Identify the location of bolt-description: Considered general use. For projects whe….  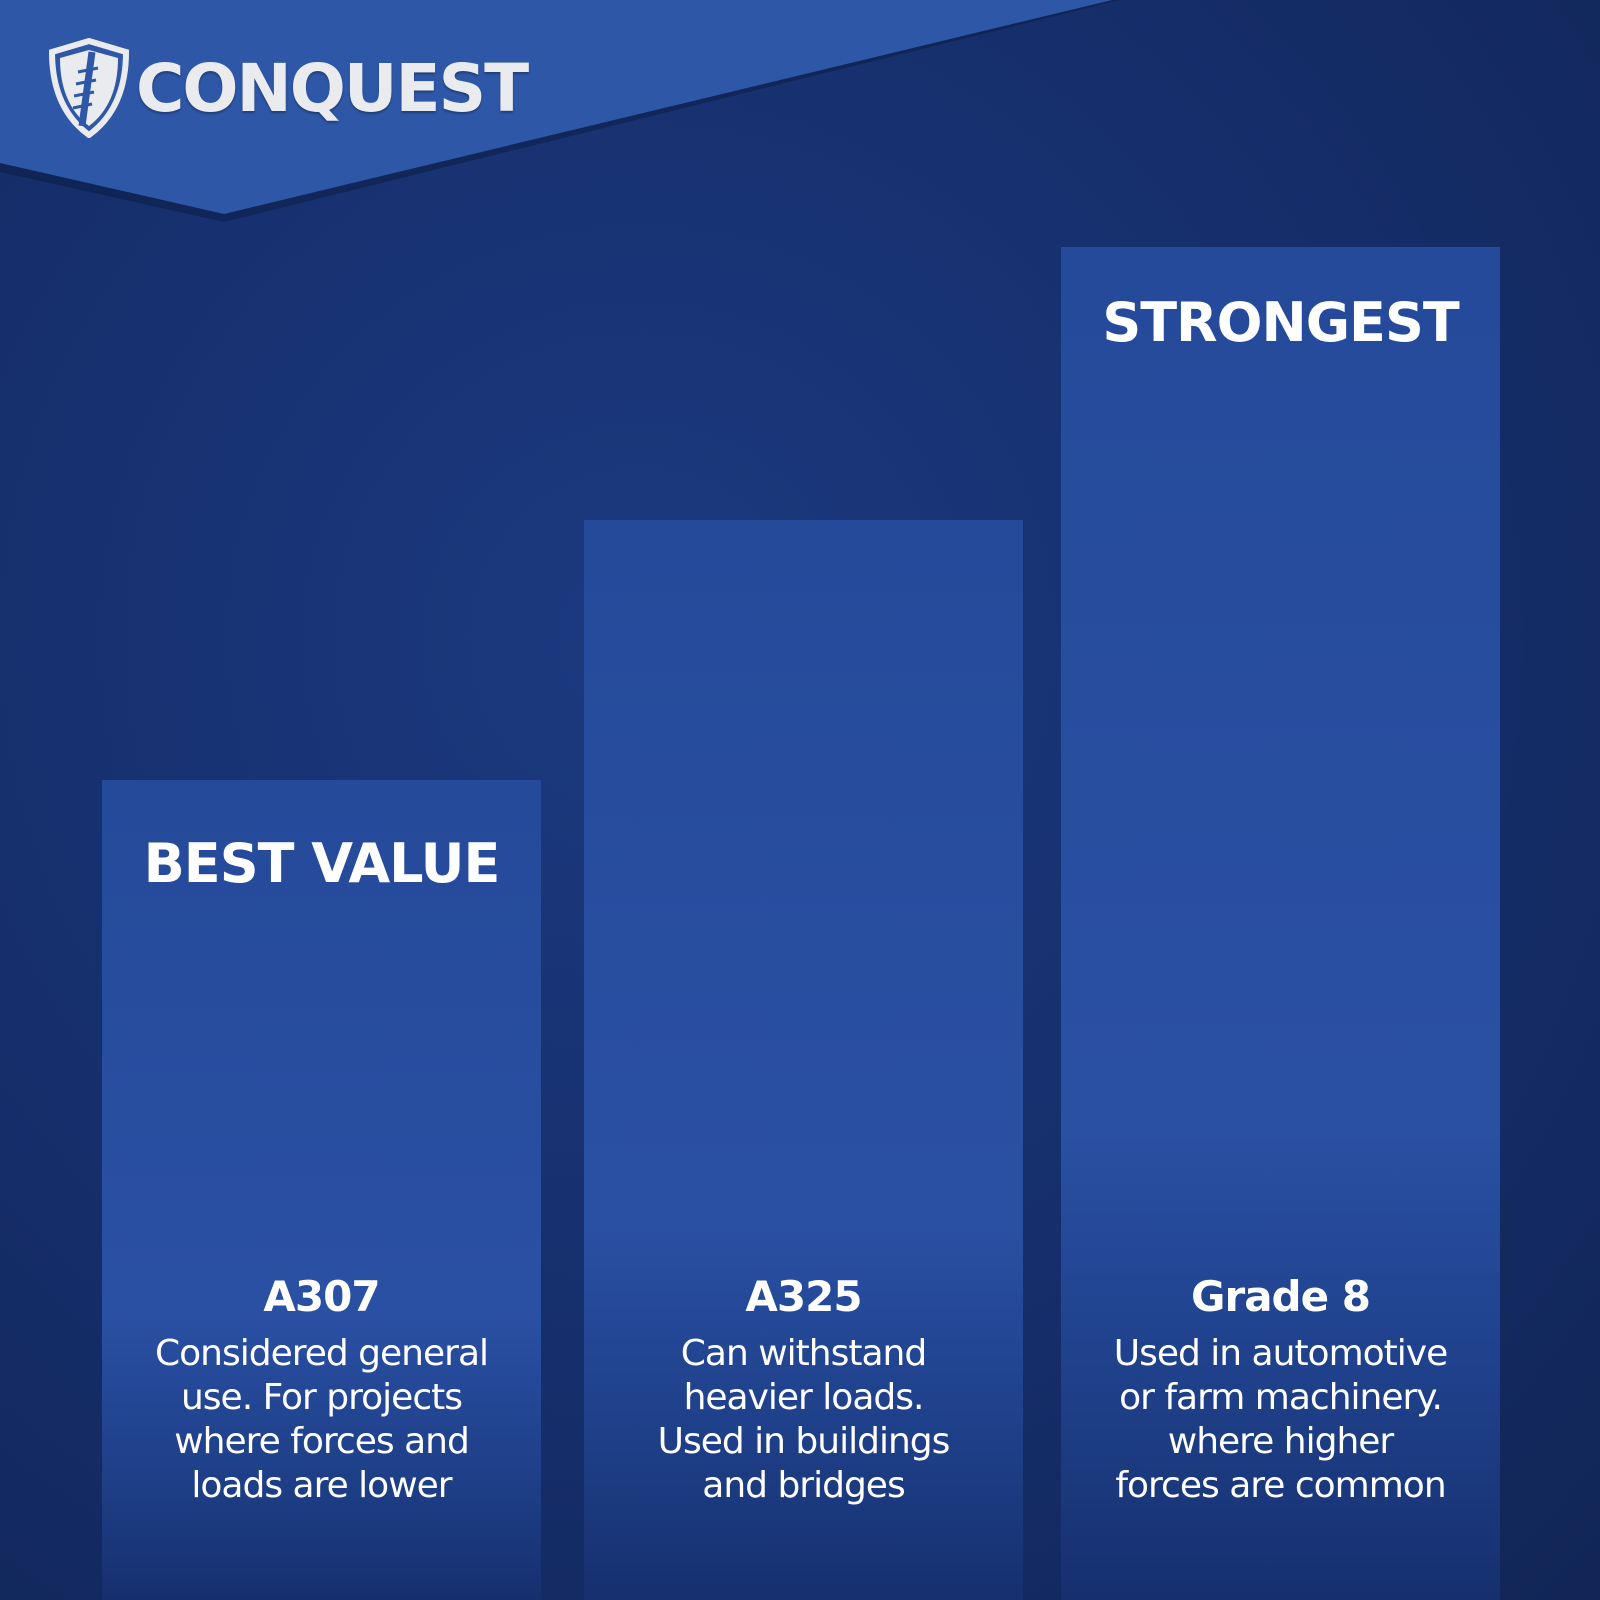
(321, 1420).